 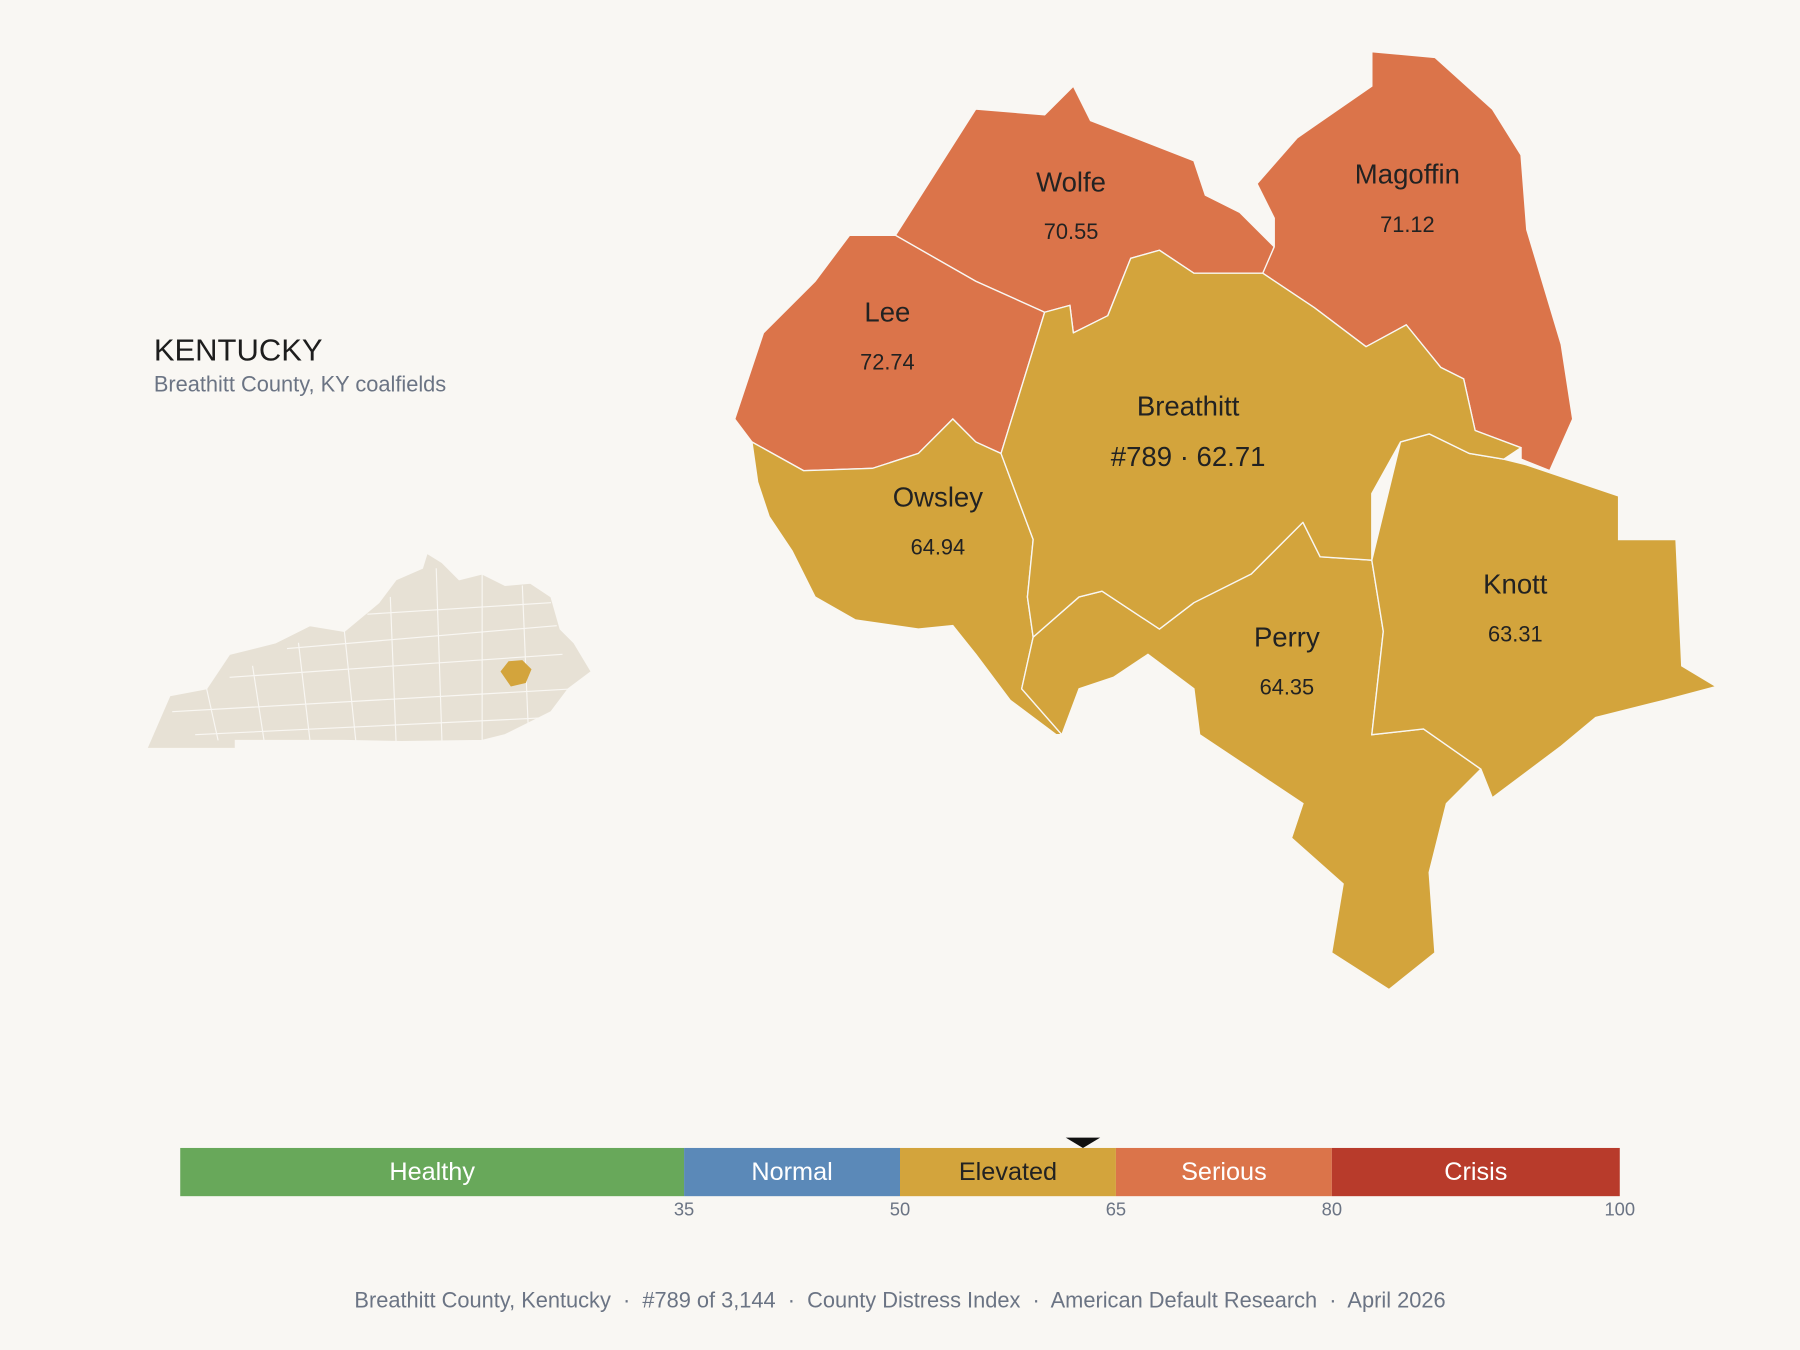 What do you see at coordinates (1071, 231) in the screenshot?
I see `county-value: 70.55` at bounding box center [1071, 231].